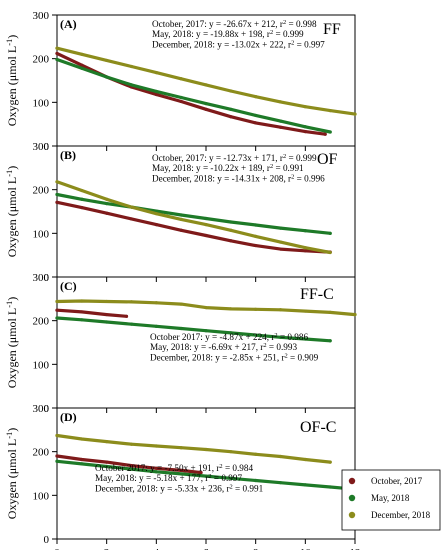 This screenshot has height=550, width=443. I want to click on series-line-may-2018, so click(193, 213).